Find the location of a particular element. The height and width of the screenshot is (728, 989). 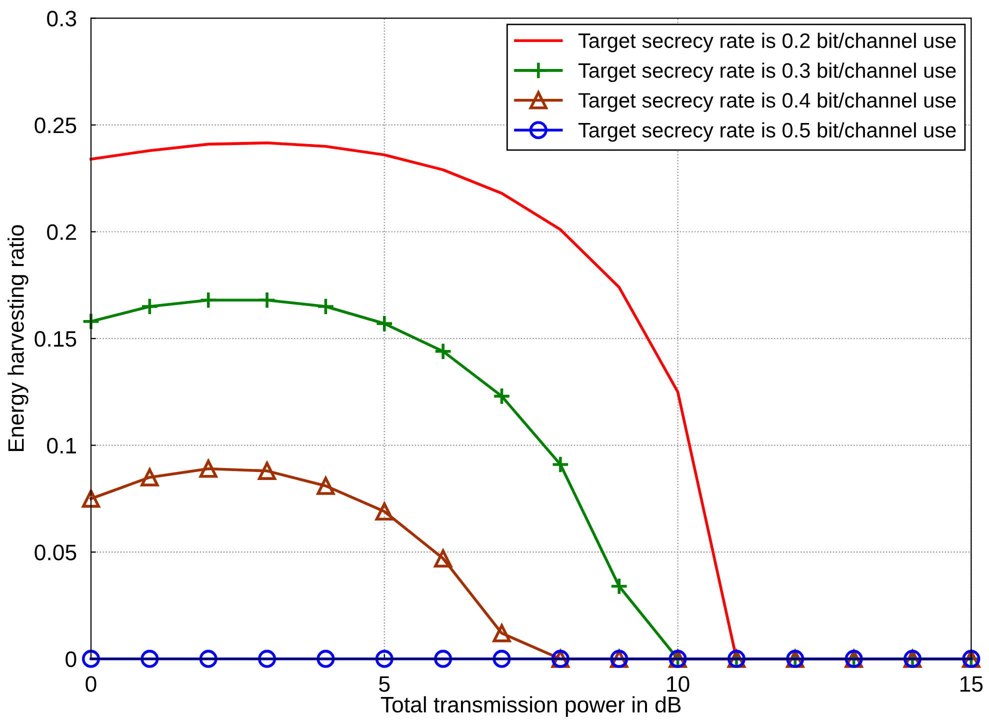

y-tick-label: 0.25 is located at coordinates (55, 126).